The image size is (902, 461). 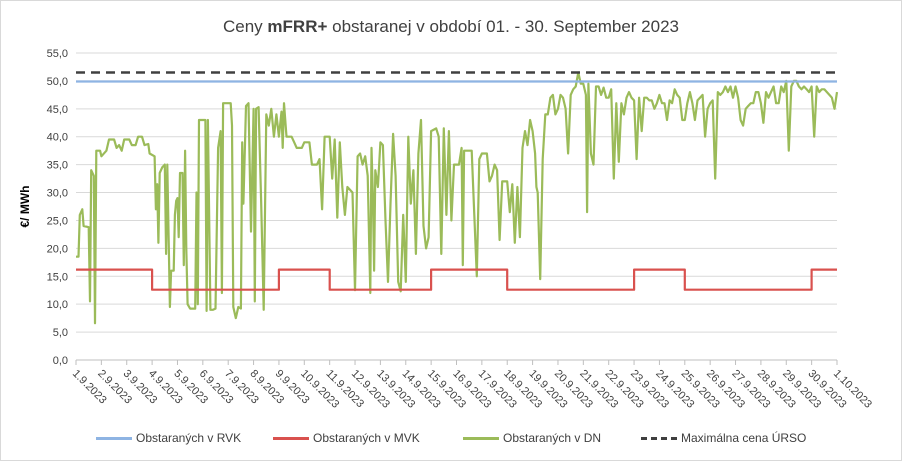 What do you see at coordinates (57, 138) in the screenshot?
I see `y-tick-label: 40,0` at bounding box center [57, 138].